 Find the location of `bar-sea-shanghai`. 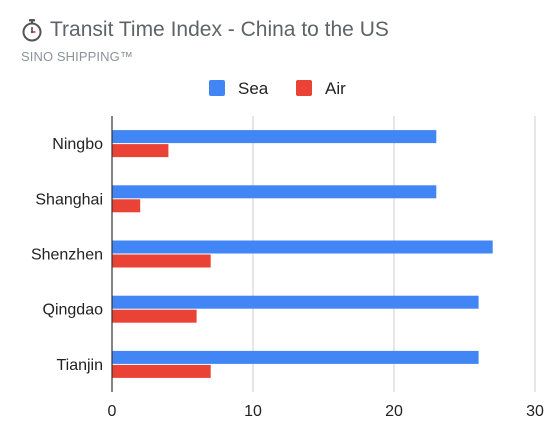

bar-sea-shanghai is located at coordinates (274, 192).